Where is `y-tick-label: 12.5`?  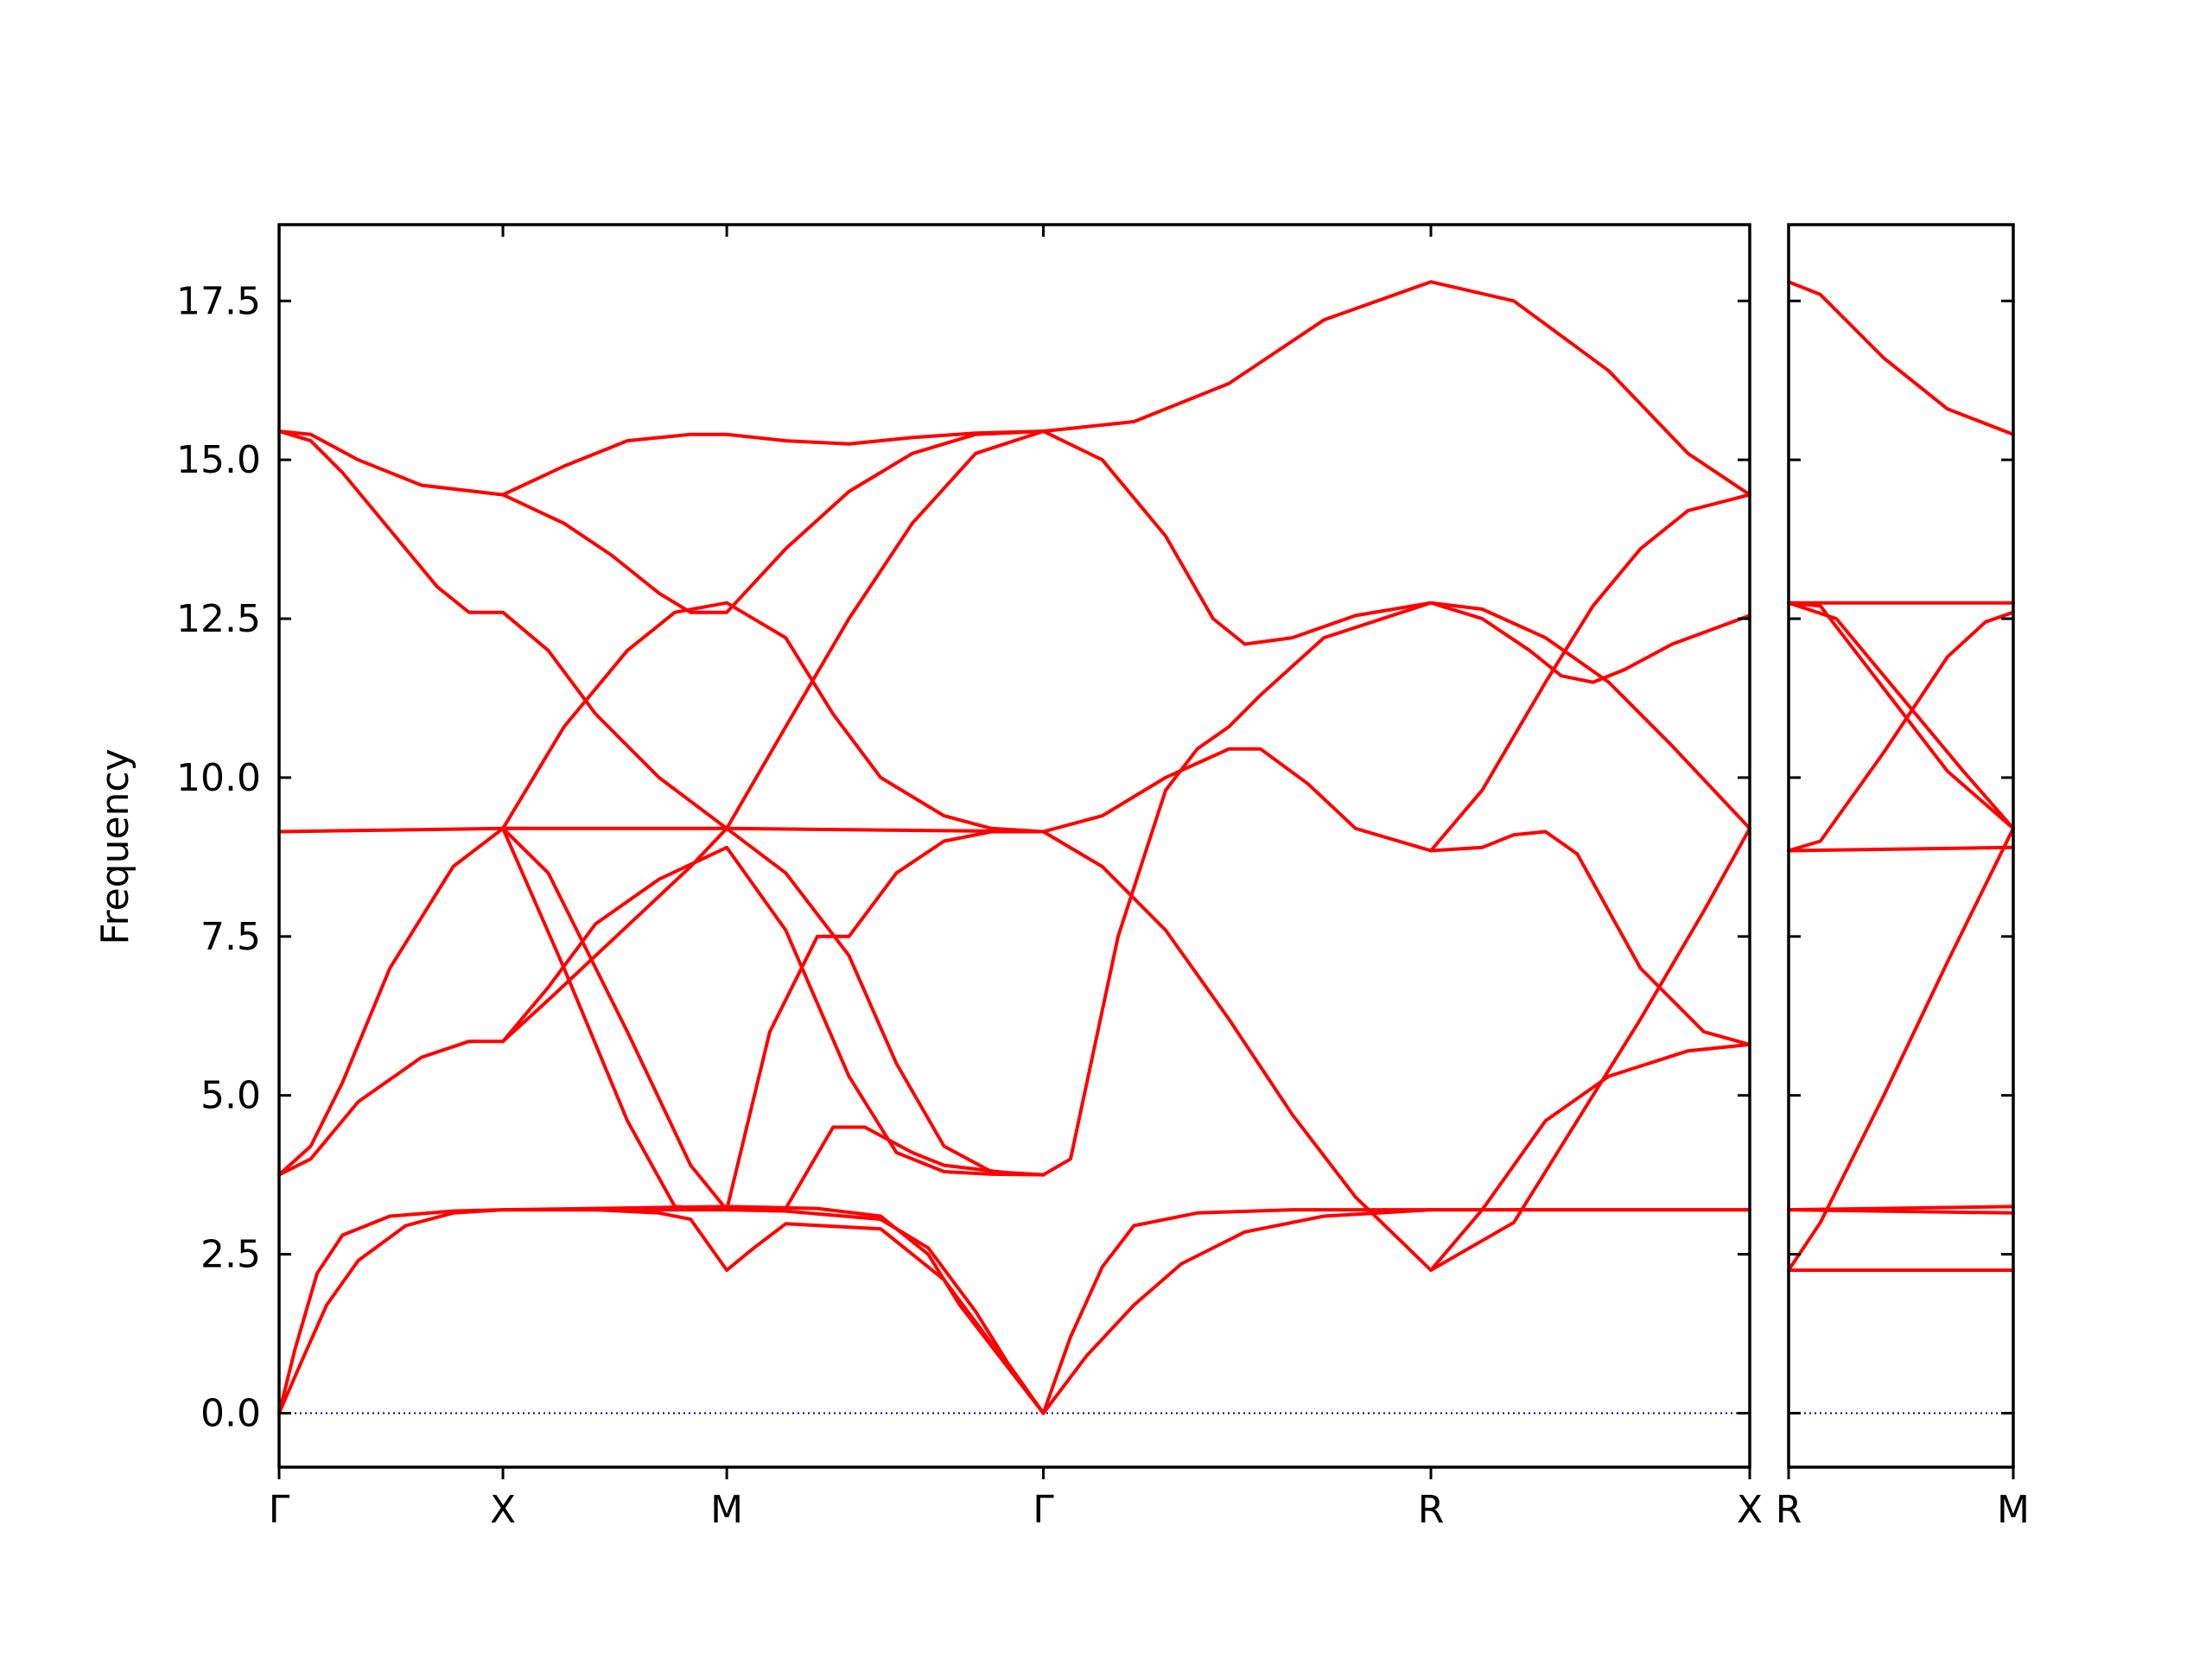 y-tick-label: 12.5 is located at coordinates (218, 619).